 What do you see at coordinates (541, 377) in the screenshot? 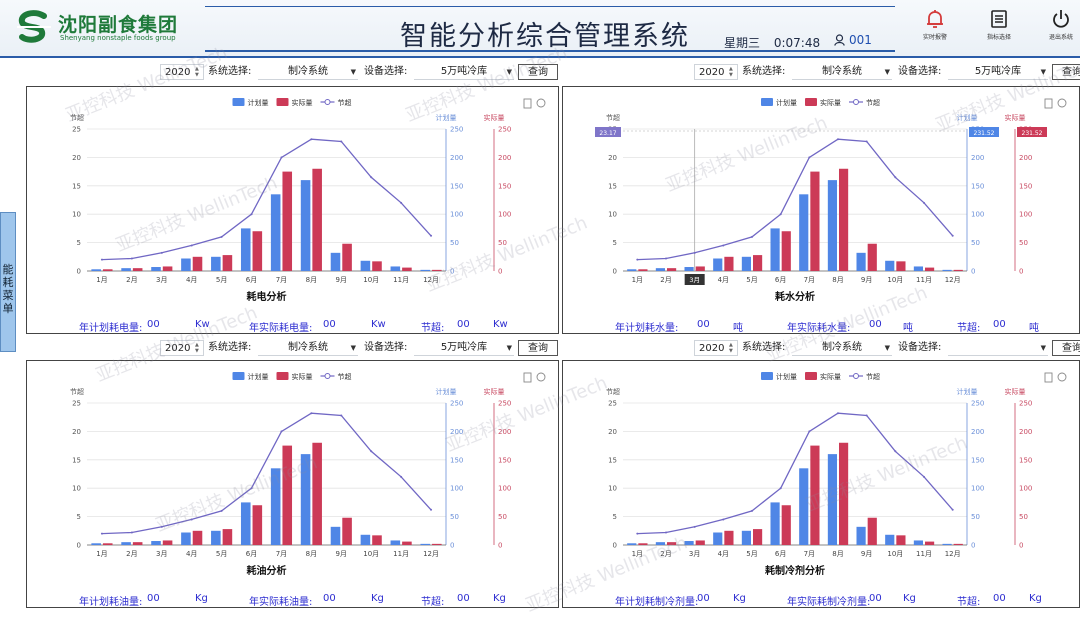
I see `restore-icon` at bounding box center [541, 377].